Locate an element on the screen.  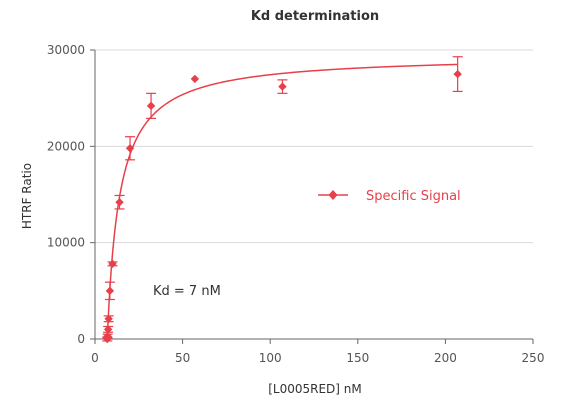
y-tick-label: 10000 is located at coordinates (66, 243).